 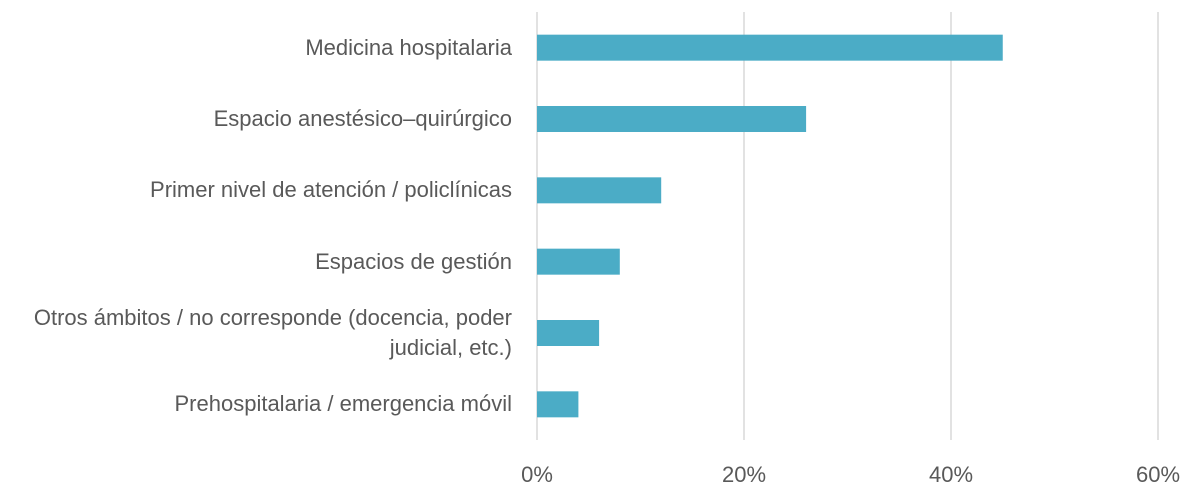 I want to click on x-tick-label: 20%, so click(x=744, y=474).